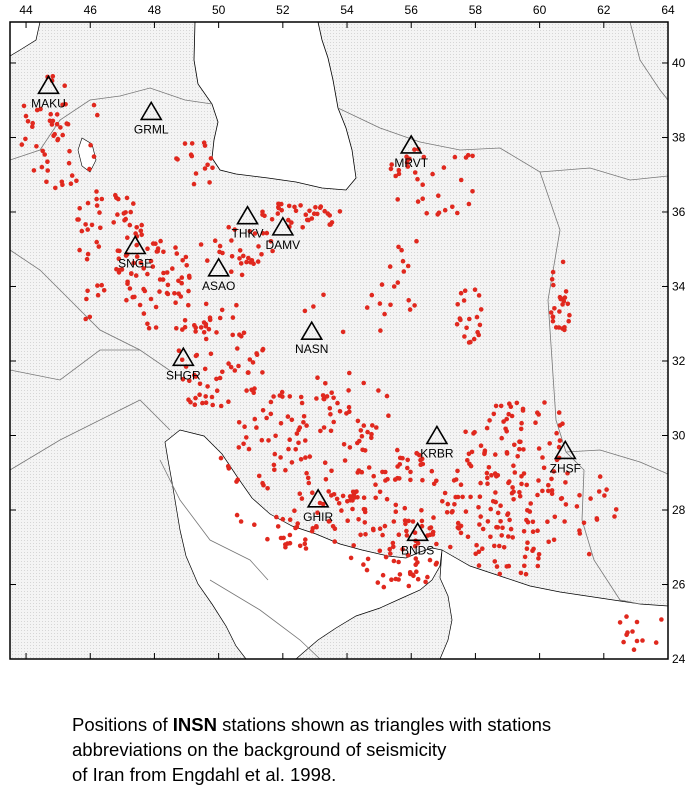 Image resolution: width=700 pixels, height=790 pixels. I want to click on x-tick-label: 62, so click(604, 10).